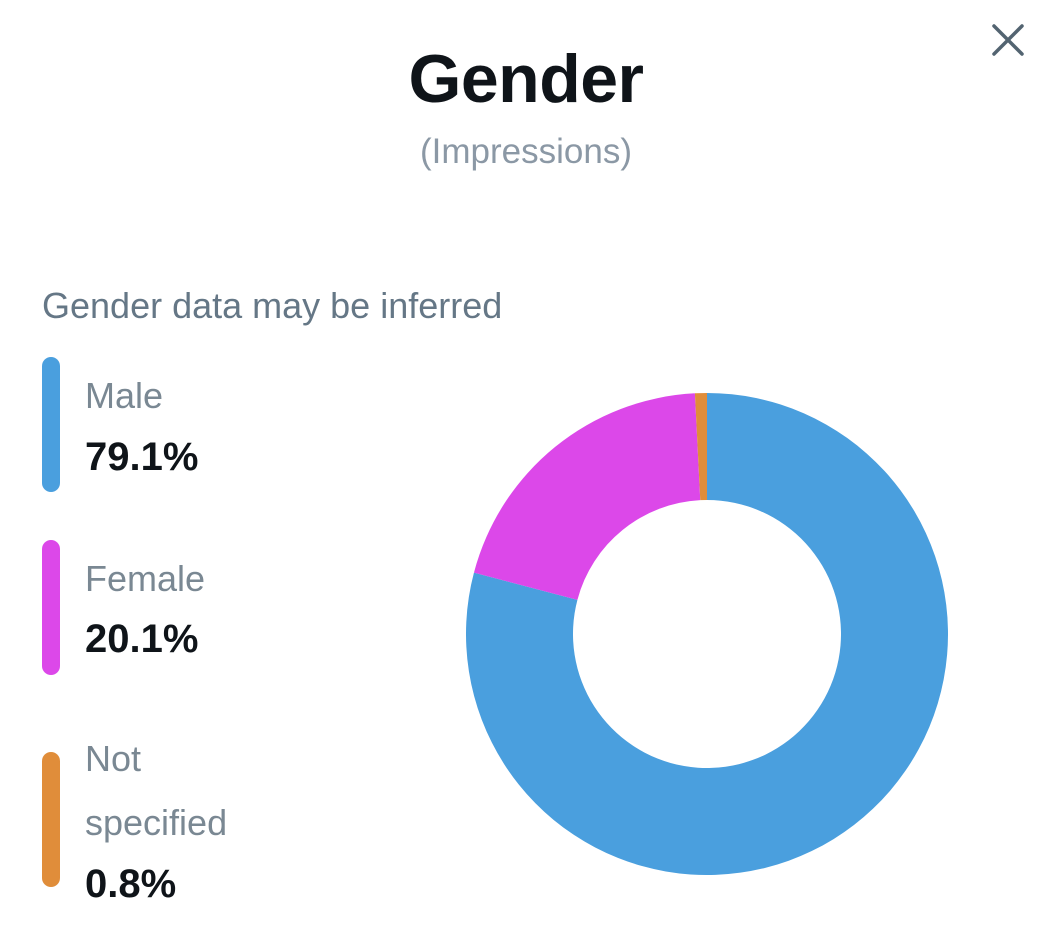 This screenshot has height=934, width=1064. Describe the element at coordinates (51, 607) in the screenshot. I see `legend-swatch-female` at that location.